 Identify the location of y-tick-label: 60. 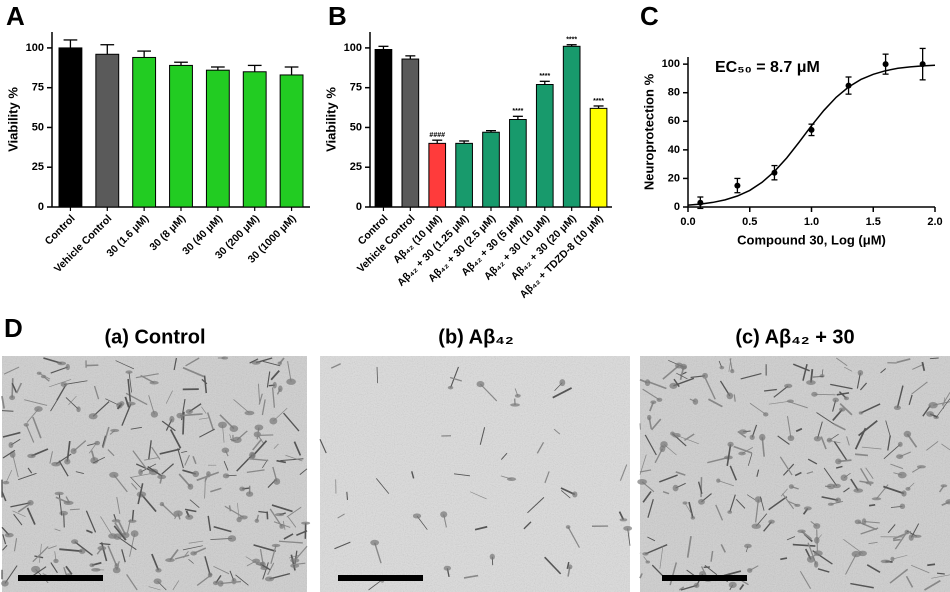
(674, 121).